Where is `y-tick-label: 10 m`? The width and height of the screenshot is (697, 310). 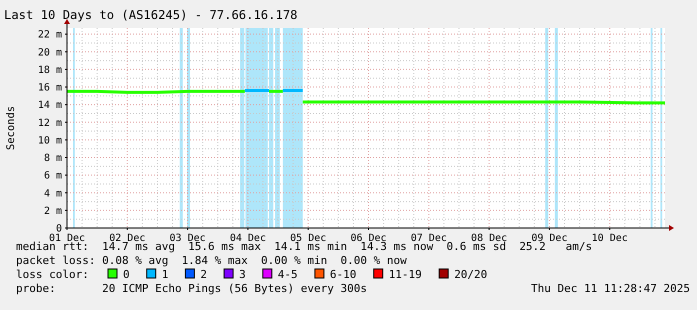
y-tick-label: 10 m is located at coordinates (50, 140).